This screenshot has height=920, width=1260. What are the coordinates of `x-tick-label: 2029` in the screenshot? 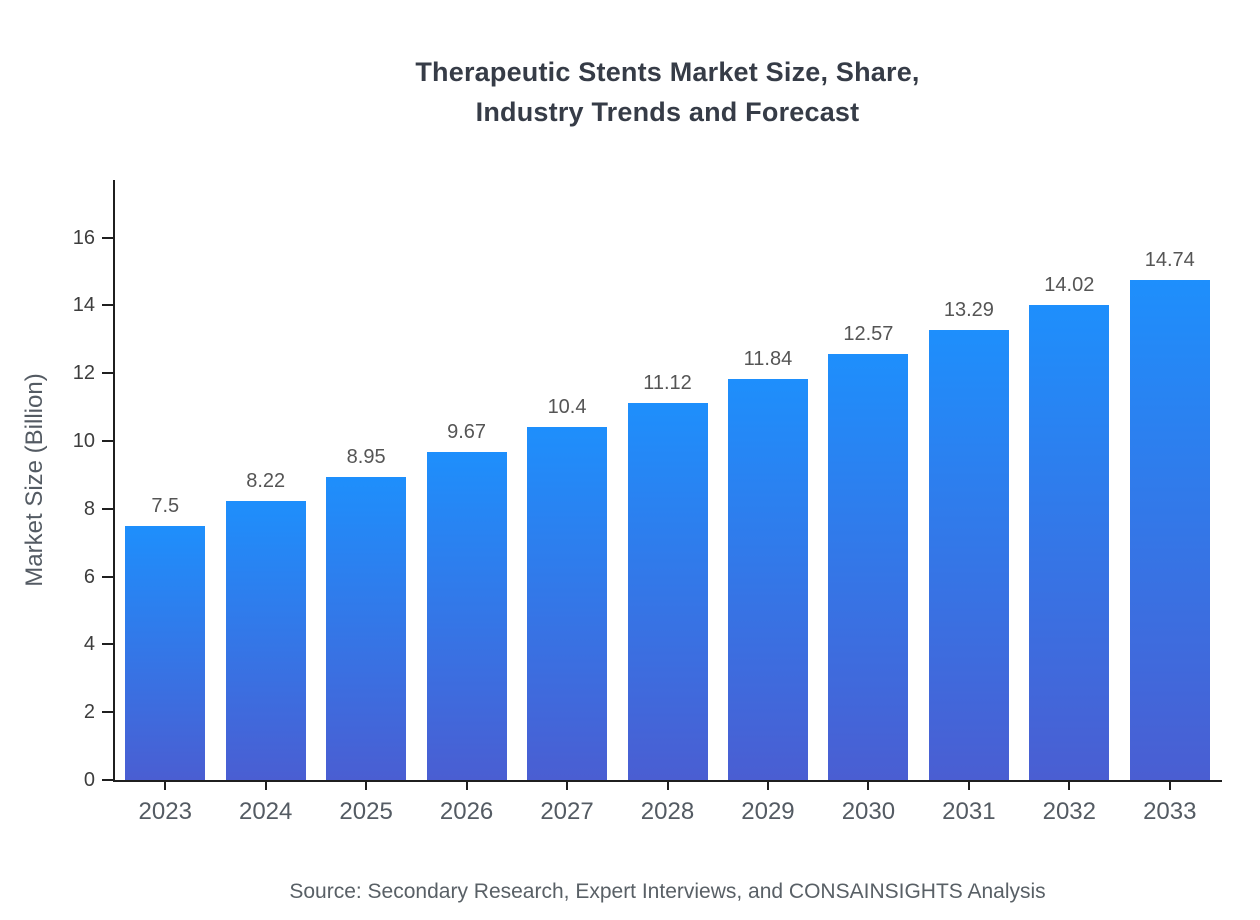 It's located at (768, 811).